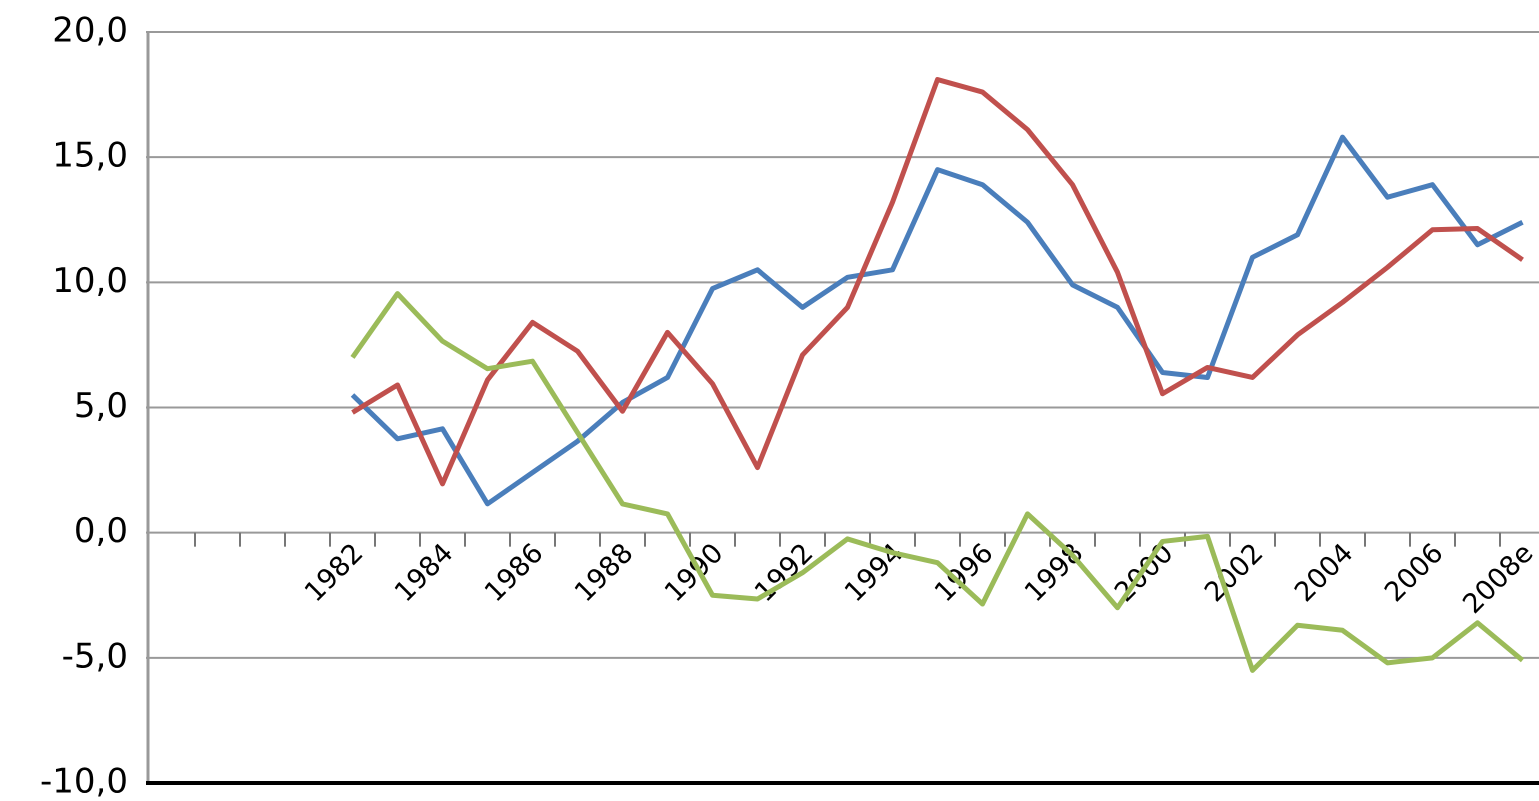 The width and height of the screenshot is (1539, 801). What do you see at coordinates (1498, 579) in the screenshot?
I see `x-tick-label: 2008e` at bounding box center [1498, 579].